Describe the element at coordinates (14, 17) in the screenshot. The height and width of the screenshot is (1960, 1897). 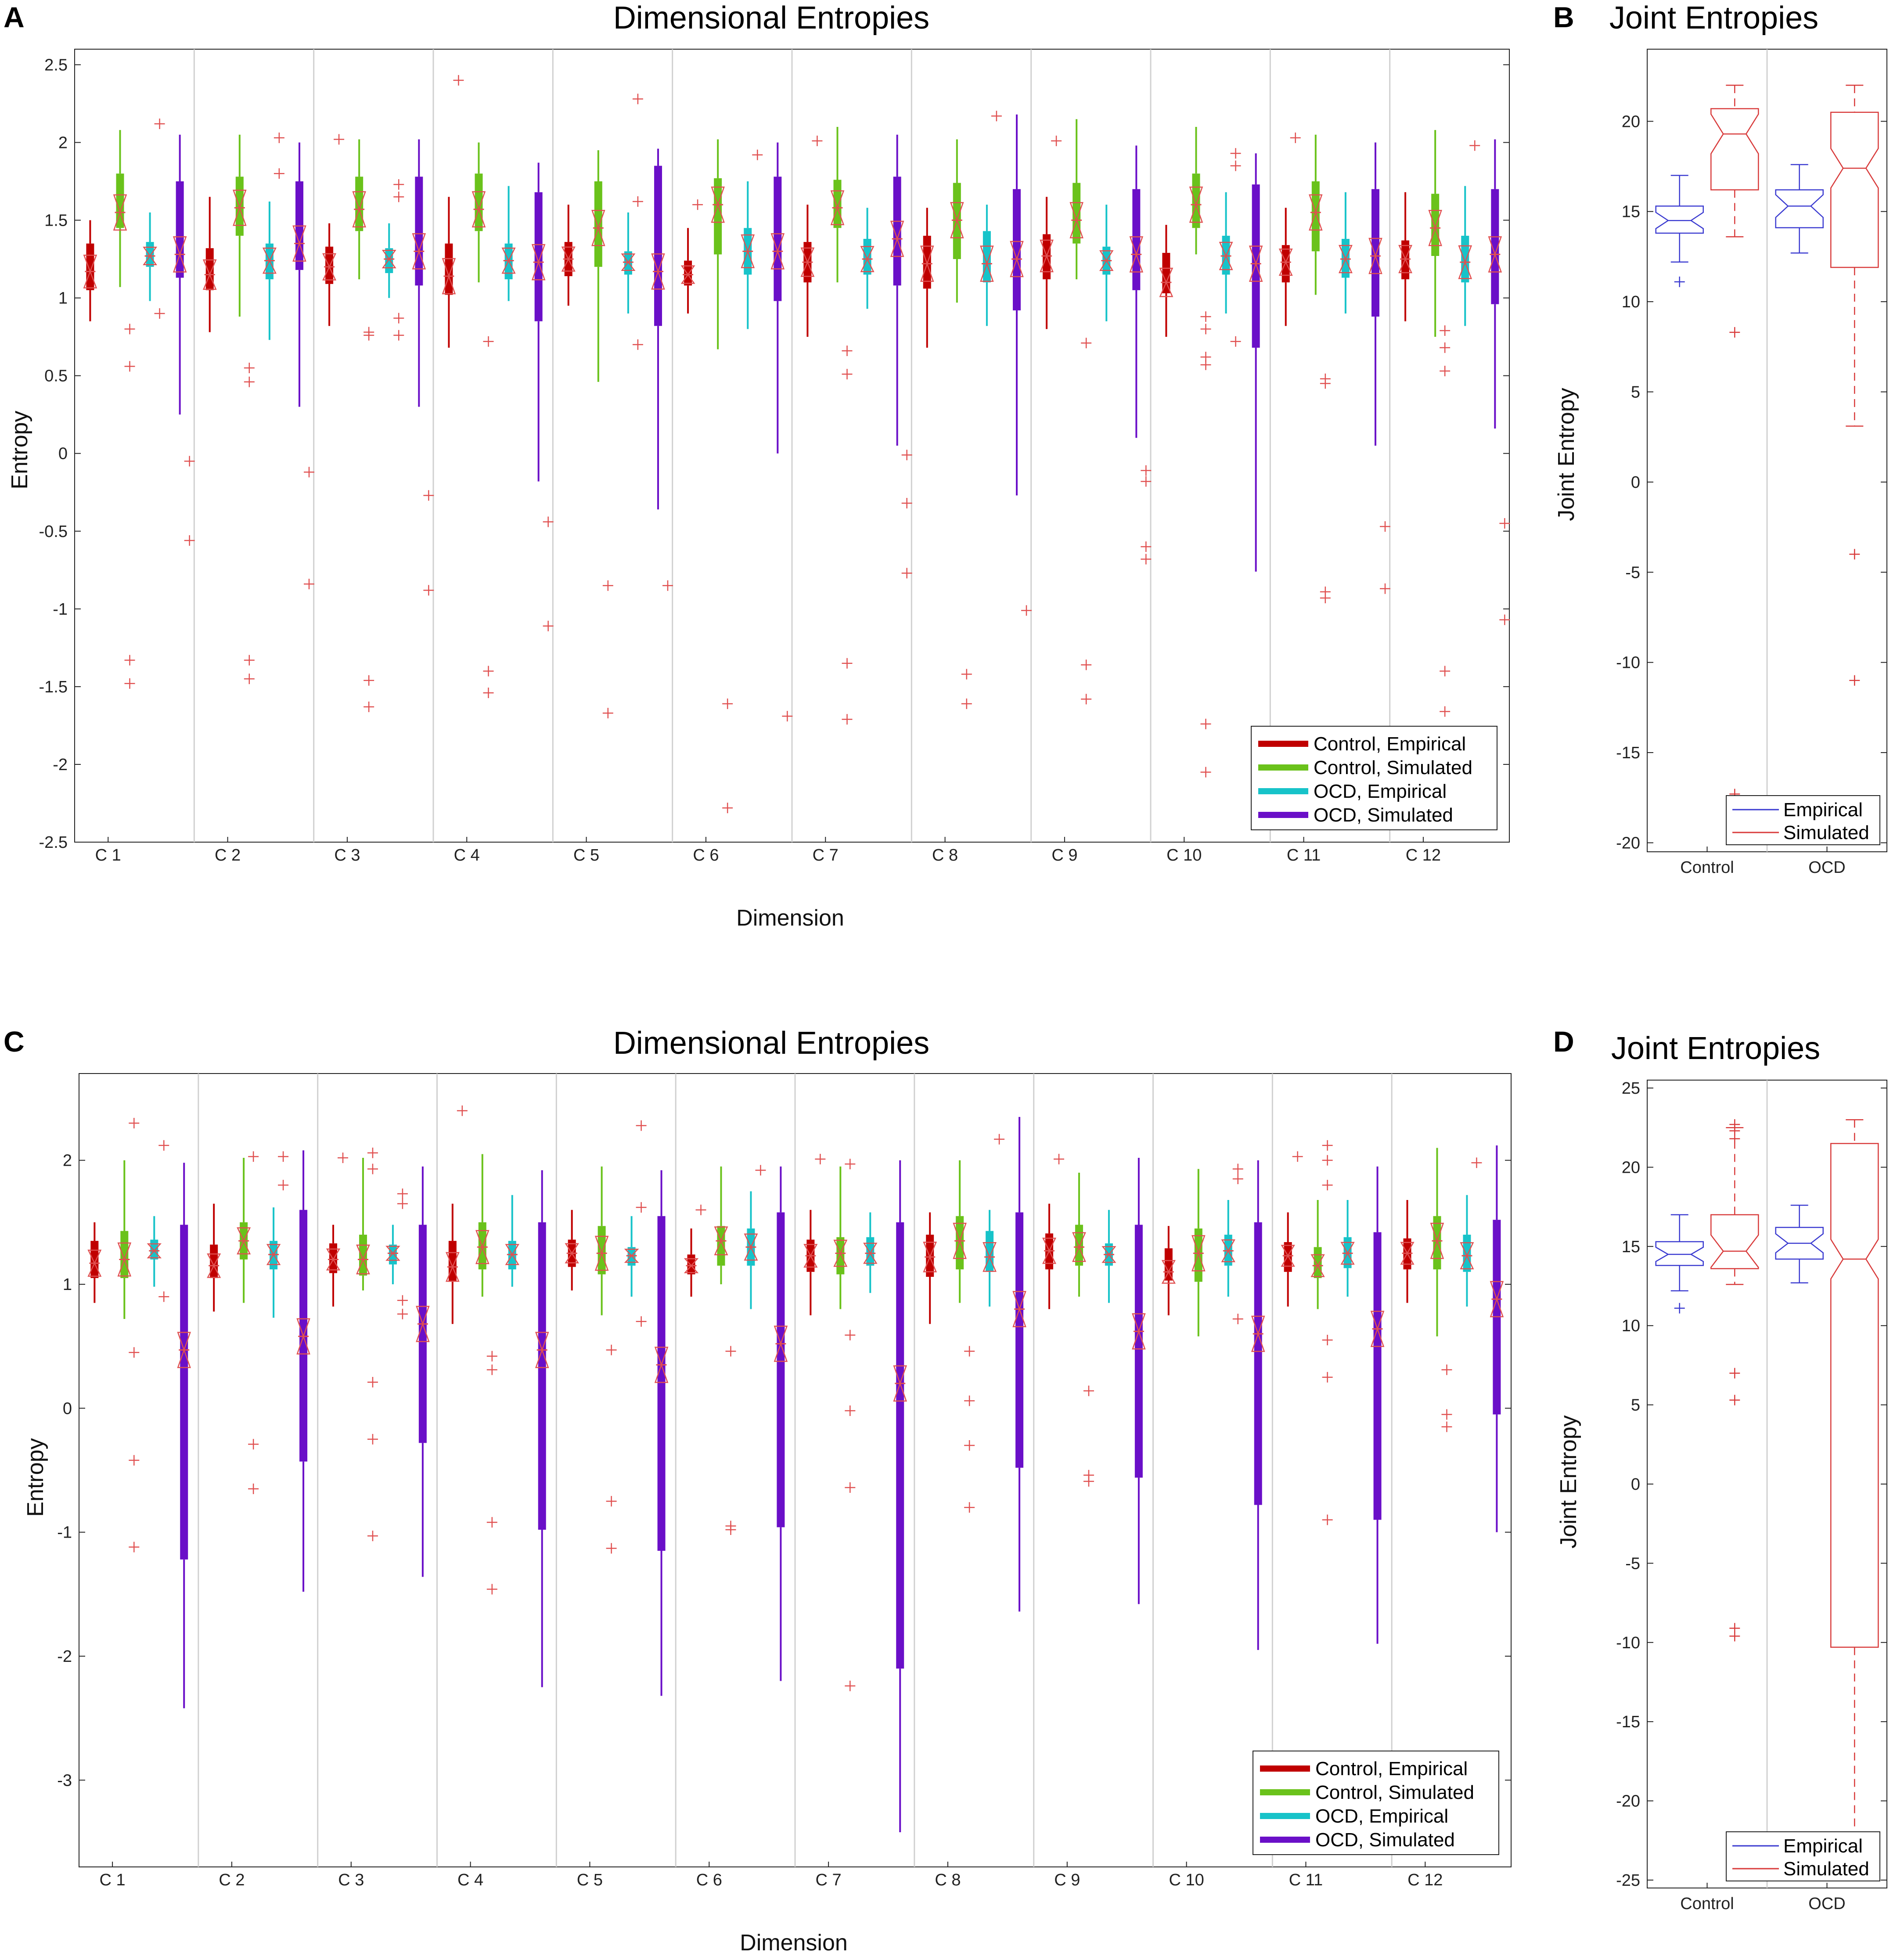
I see `panel-letter-a: A` at that location.